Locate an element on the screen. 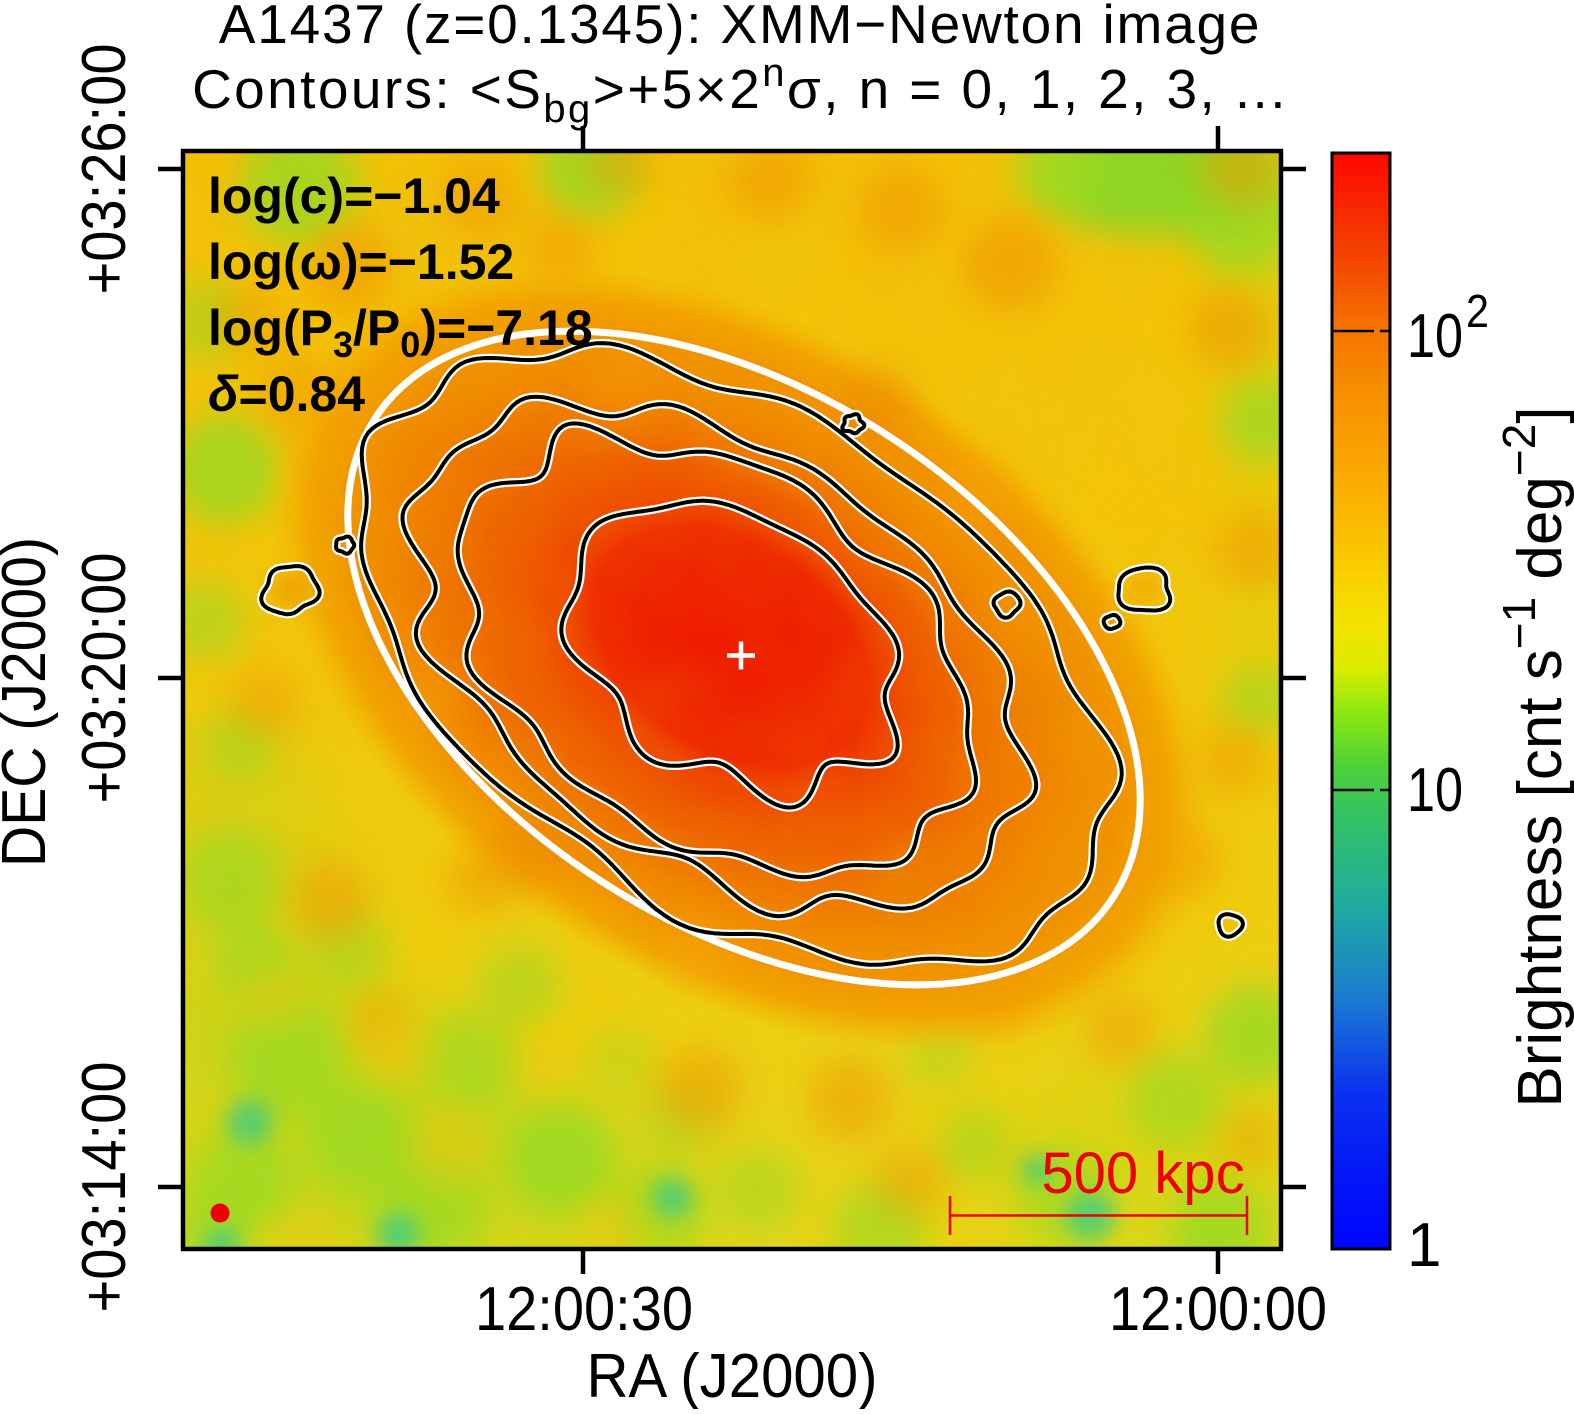 The height and width of the screenshot is (1414, 1574). svg-text: 12:00:30 is located at coordinates (584, 1309).